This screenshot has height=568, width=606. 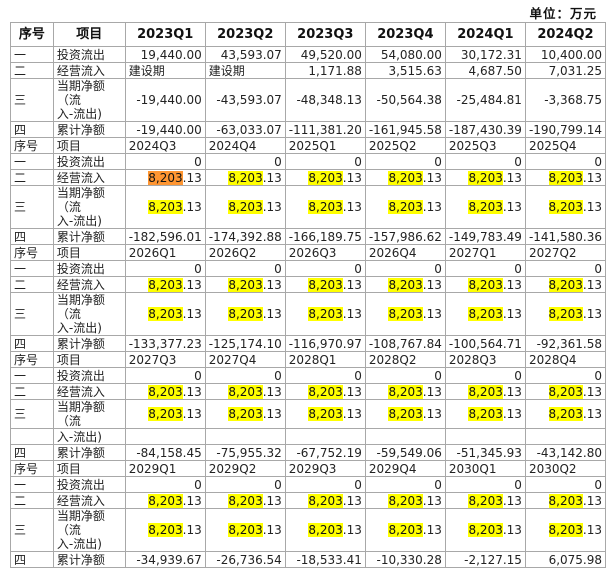 I want to click on value-cell: -157,986.62, so click(x=405, y=236).